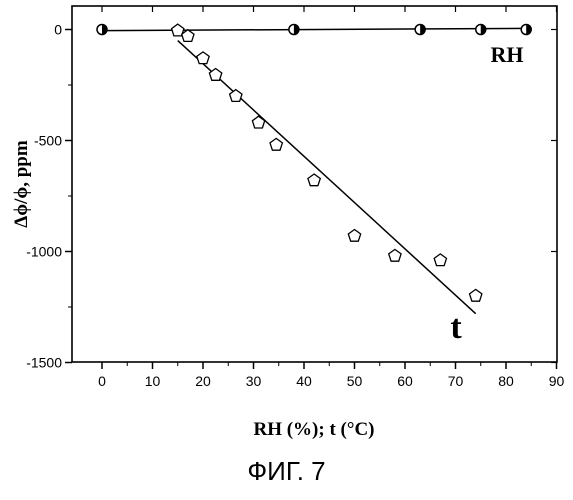 This screenshot has height=500, width=573. What do you see at coordinates (355, 381) in the screenshot?
I see `x-tick-label: 50` at bounding box center [355, 381].